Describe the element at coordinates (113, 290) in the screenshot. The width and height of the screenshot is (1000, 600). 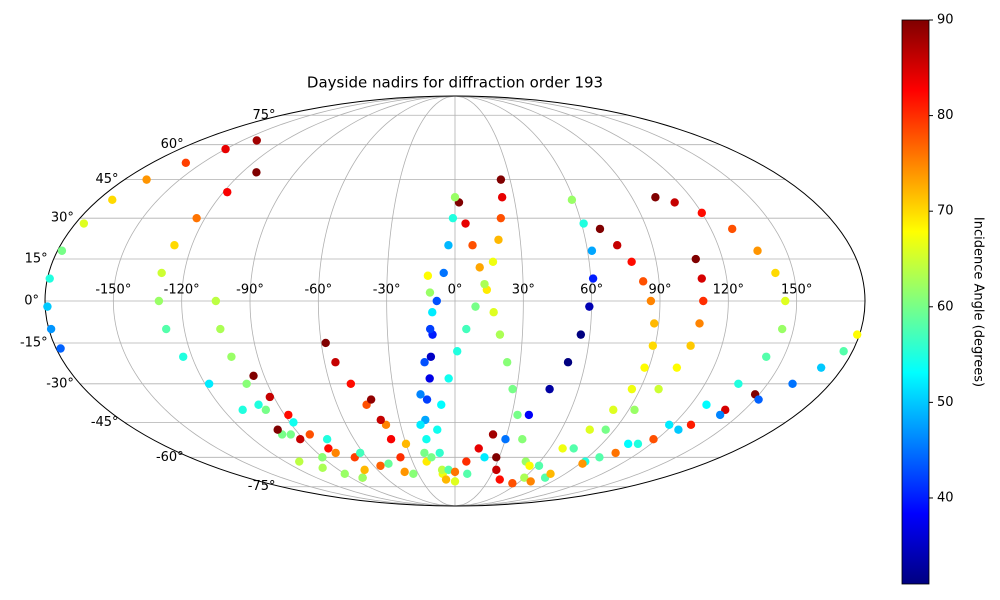
I see `x-tick-label: -150°` at that location.